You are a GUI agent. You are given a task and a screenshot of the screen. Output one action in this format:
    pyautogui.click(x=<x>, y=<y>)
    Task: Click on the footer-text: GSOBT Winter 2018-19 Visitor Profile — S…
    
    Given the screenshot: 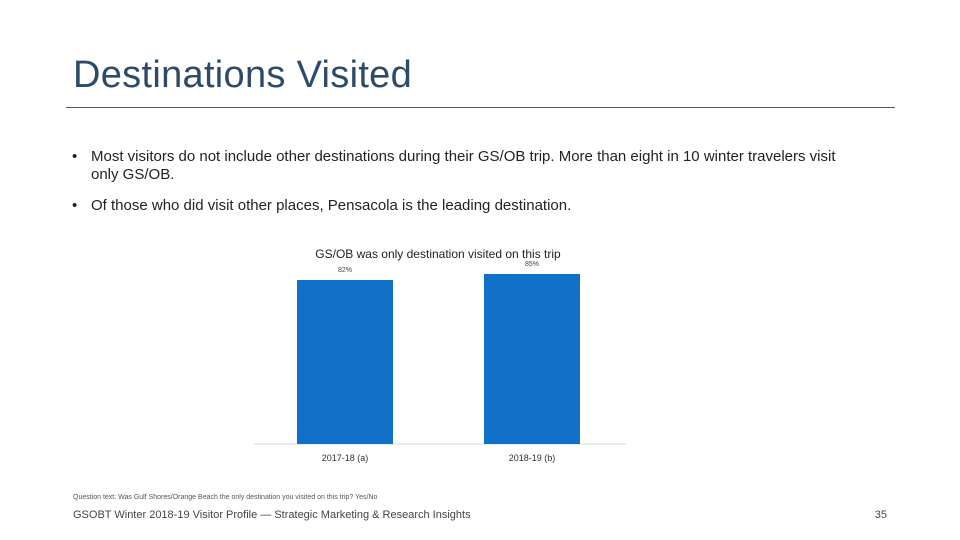 What is the action you would take?
    pyautogui.click(x=272, y=515)
    